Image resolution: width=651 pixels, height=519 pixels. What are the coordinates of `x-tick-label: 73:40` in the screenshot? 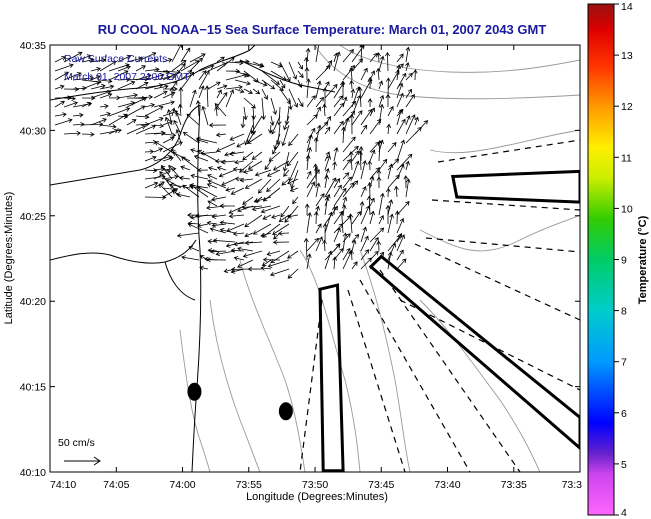 It's located at (447, 485).